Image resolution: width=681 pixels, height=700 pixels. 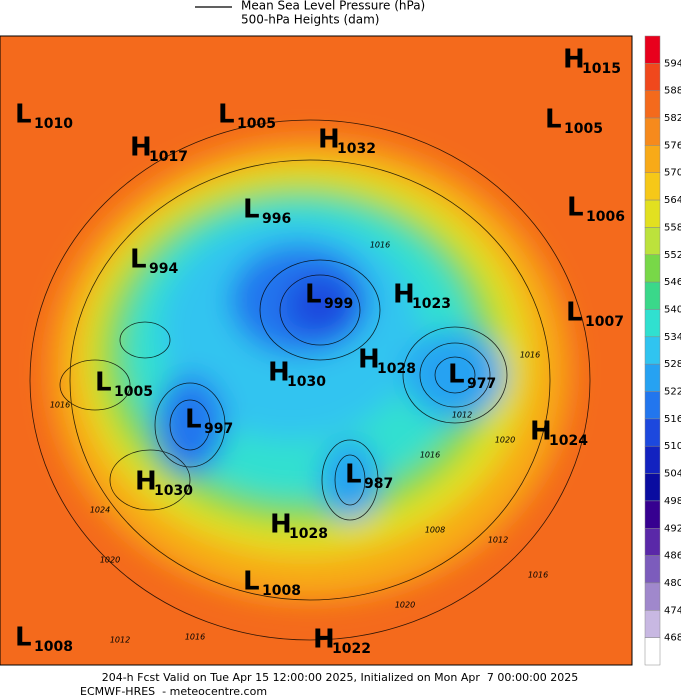 What do you see at coordinates (604, 322) in the screenshot?
I see `center-value: 1007` at bounding box center [604, 322].